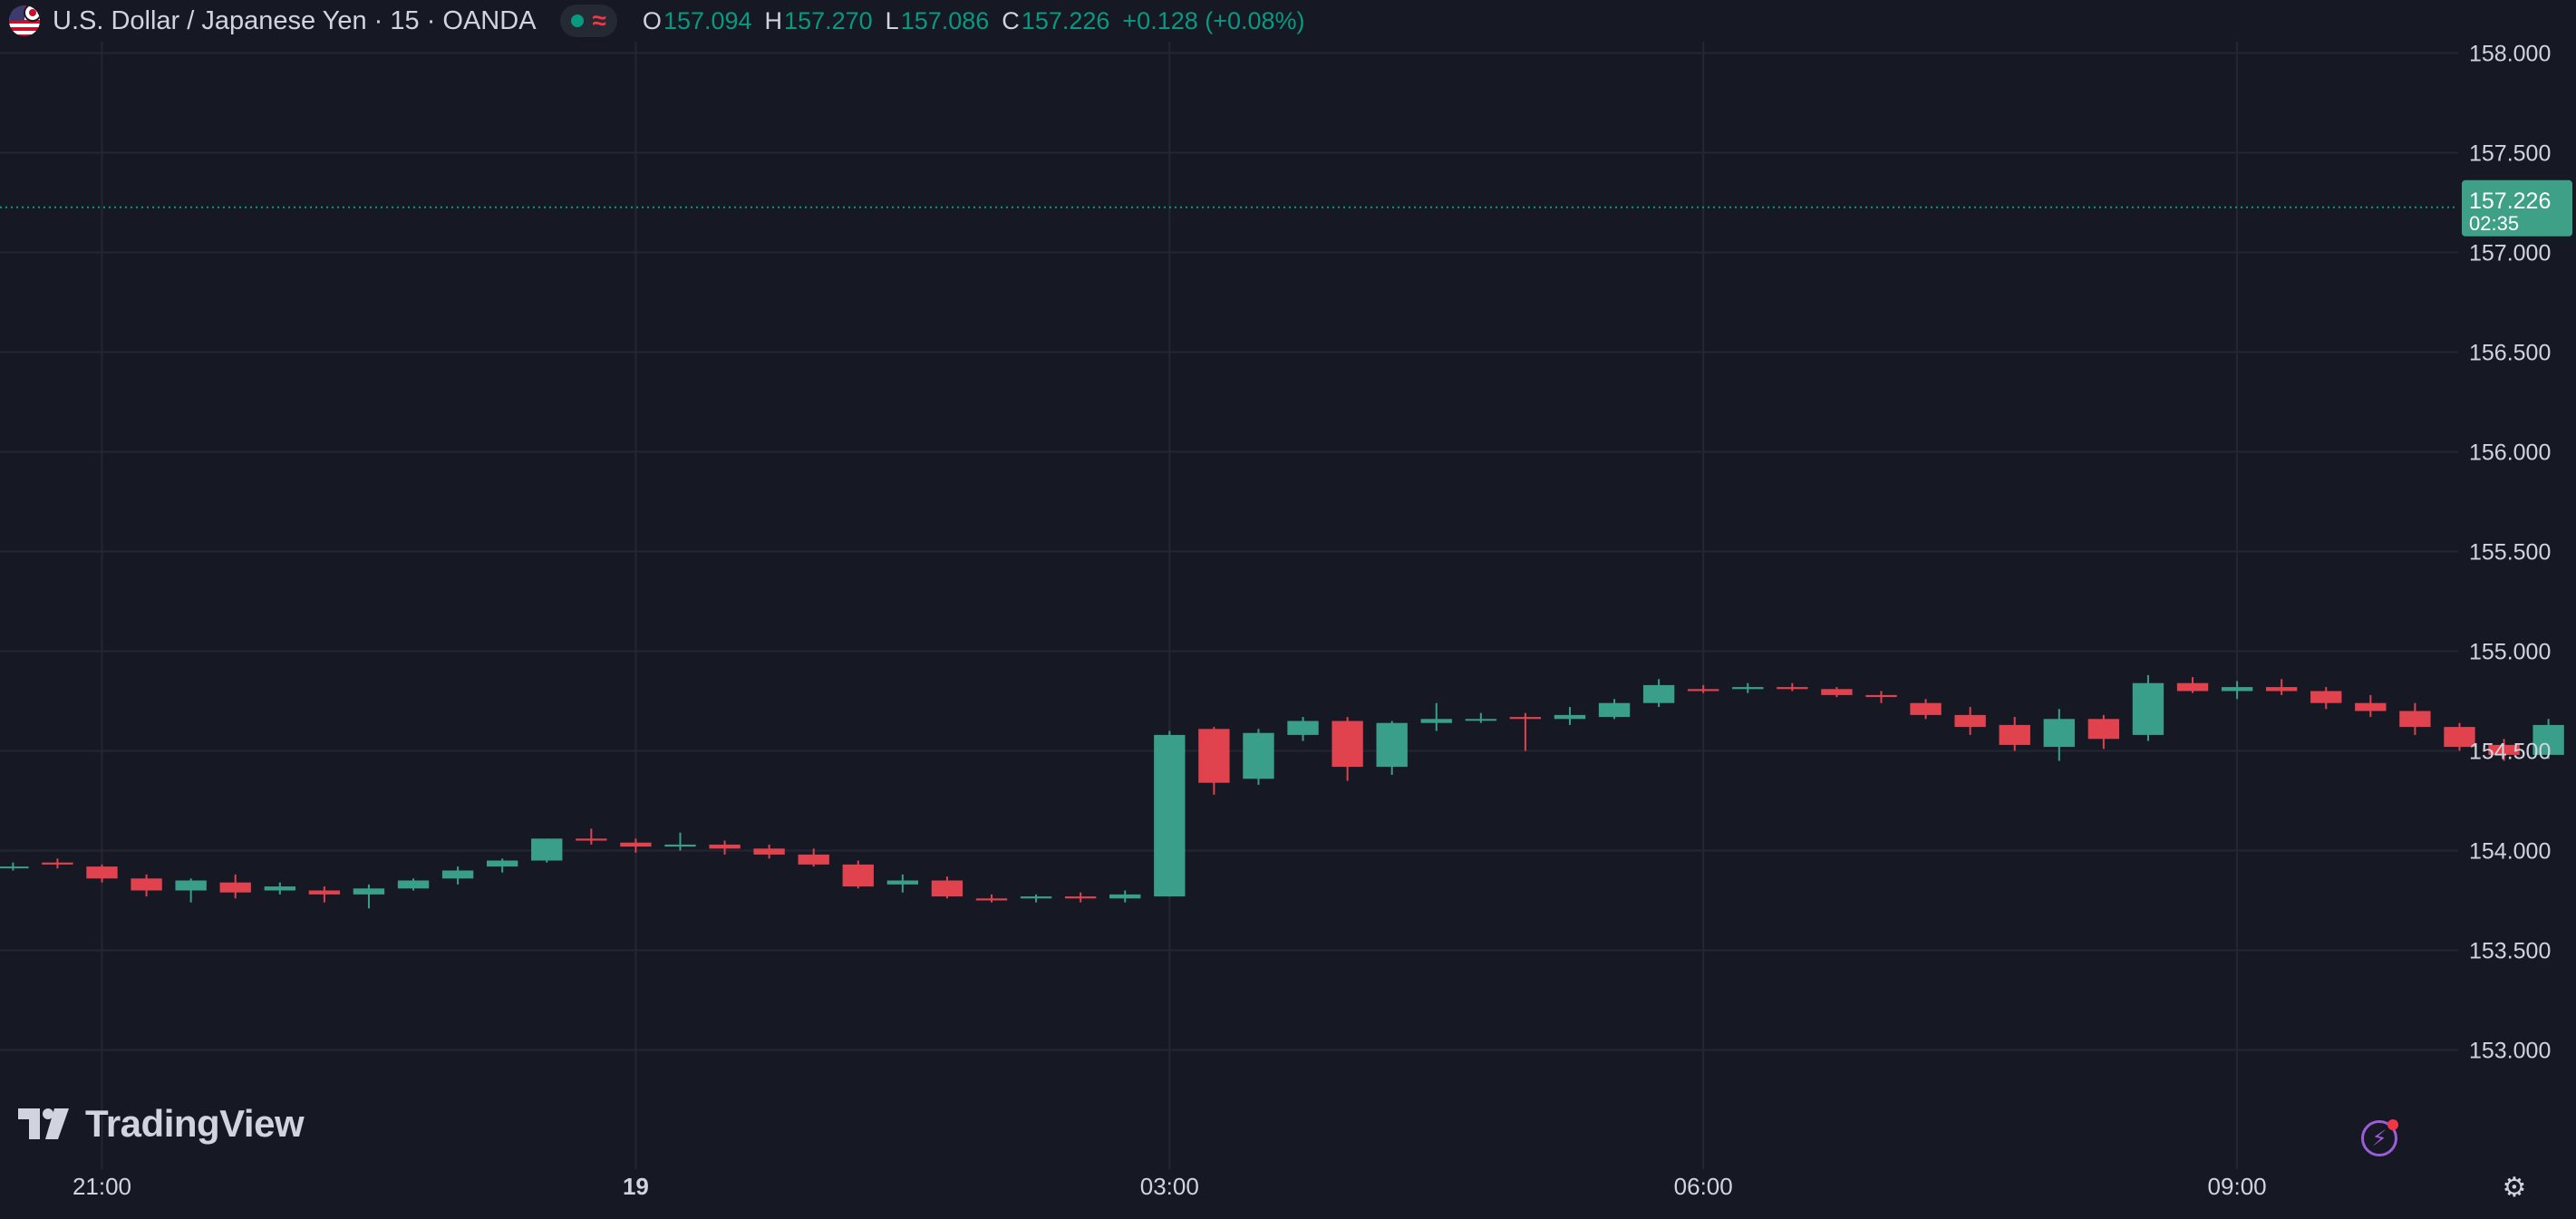  Describe the element at coordinates (2379, 1138) in the screenshot. I see `lightning-icon: ⚡` at that location.